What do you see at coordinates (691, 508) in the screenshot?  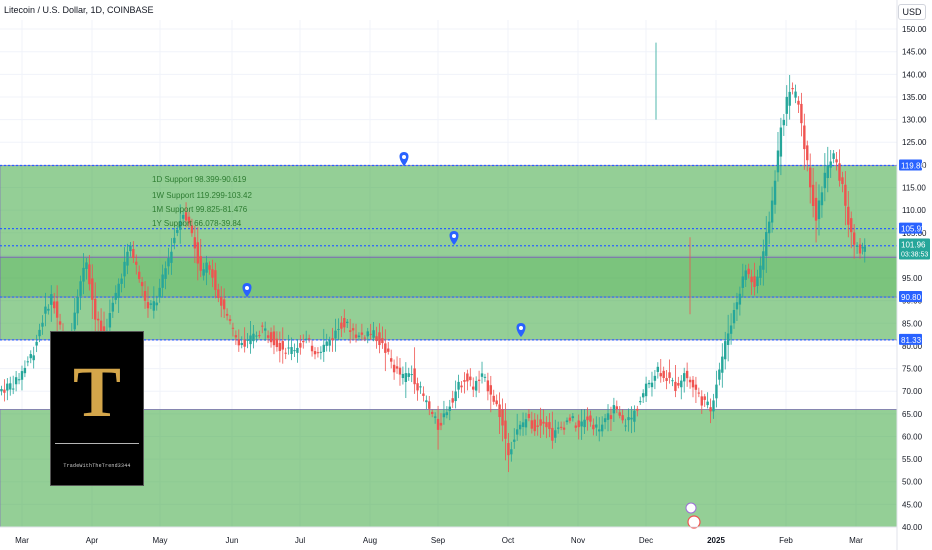 I see `plus-icon` at bounding box center [691, 508].